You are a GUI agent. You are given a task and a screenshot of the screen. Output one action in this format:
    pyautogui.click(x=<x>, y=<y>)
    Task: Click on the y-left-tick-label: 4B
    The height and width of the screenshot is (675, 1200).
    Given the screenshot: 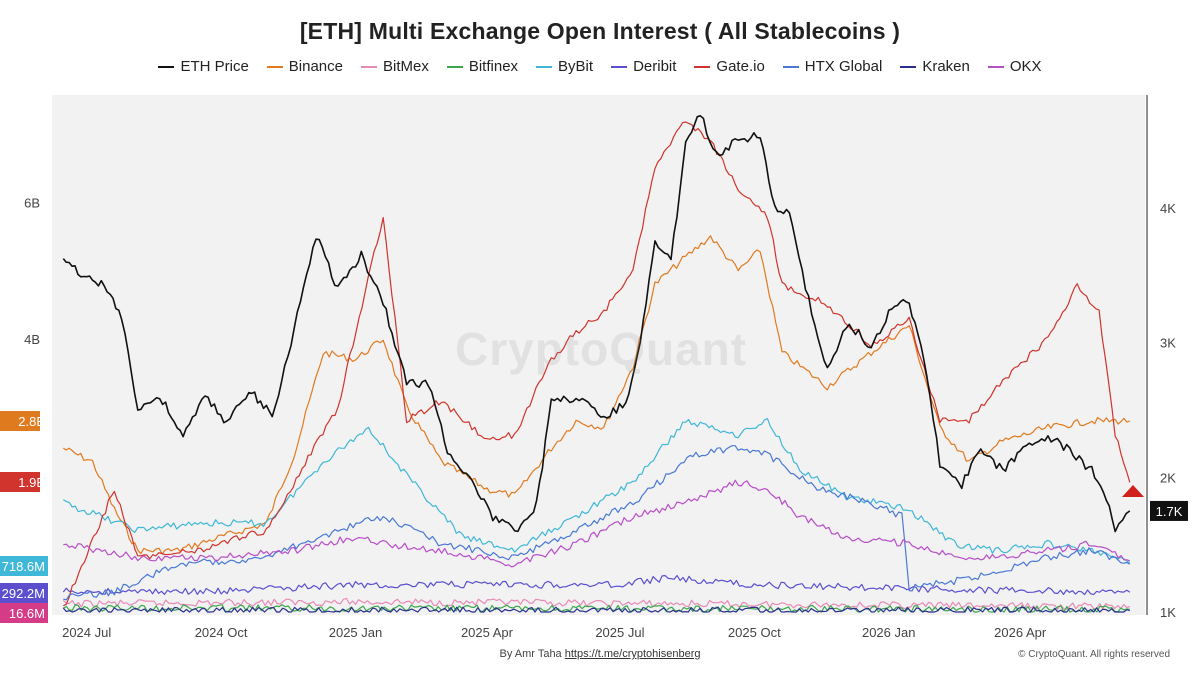 What is the action you would take?
    pyautogui.click(x=32, y=339)
    